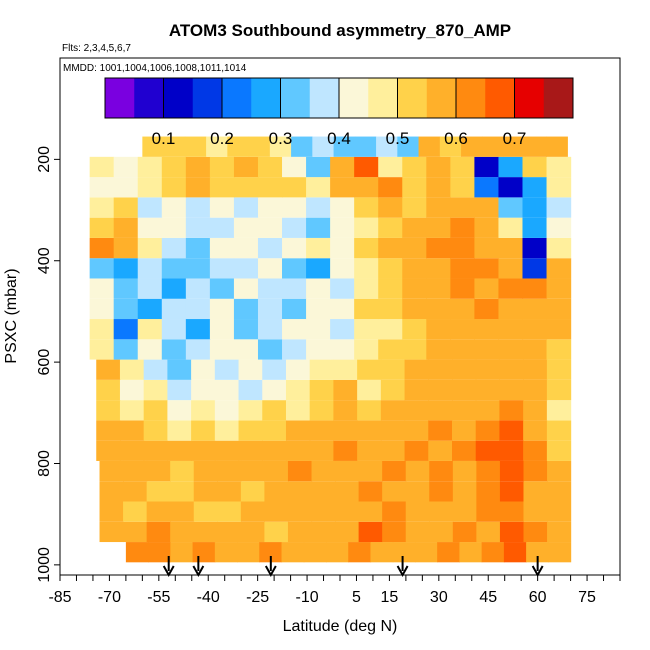  Describe the element at coordinates (44, 362) in the screenshot. I see `y-tick-label: 600` at that location.